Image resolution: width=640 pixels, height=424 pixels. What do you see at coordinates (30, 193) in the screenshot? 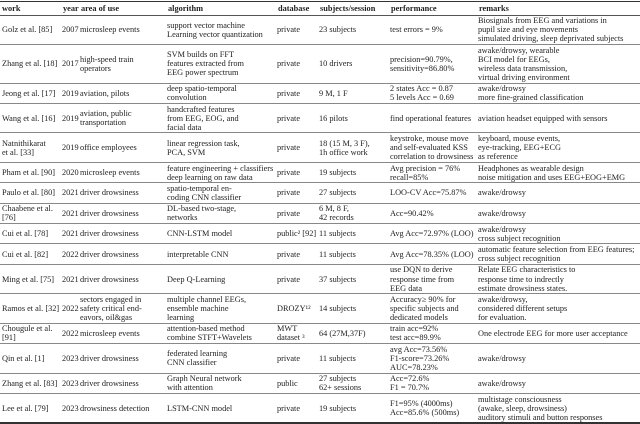
I see `cell-work: Paulo et al. [80]` at bounding box center [30, 193].